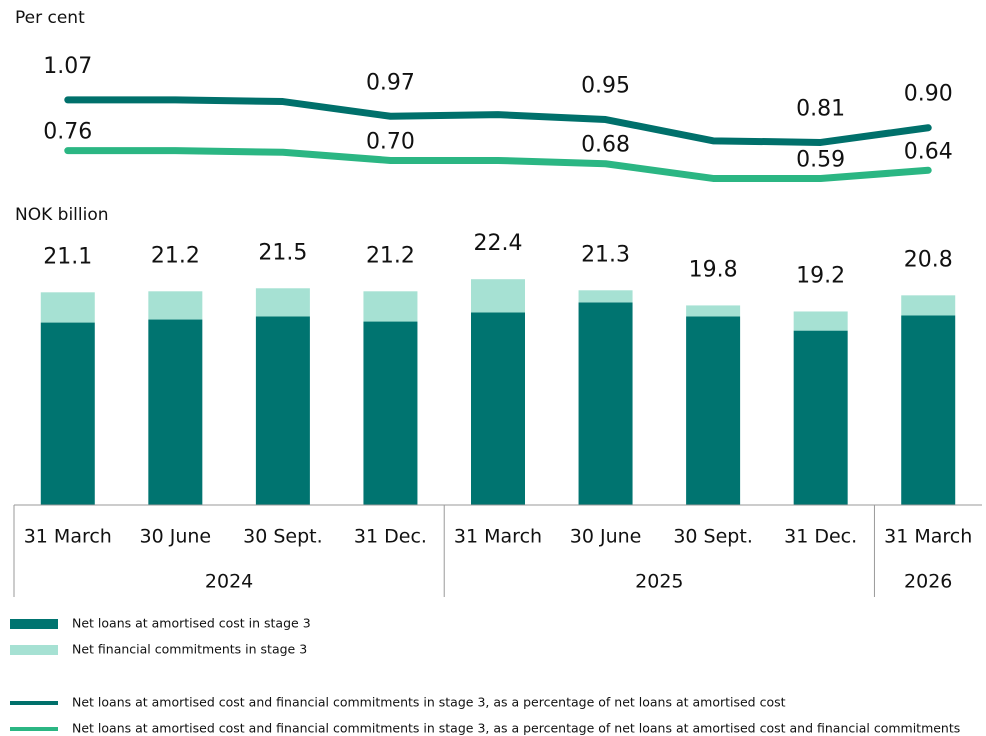  Describe the element at coordinates (820, 275) in the screenshot. I see `total-label: 19.2` at that location.